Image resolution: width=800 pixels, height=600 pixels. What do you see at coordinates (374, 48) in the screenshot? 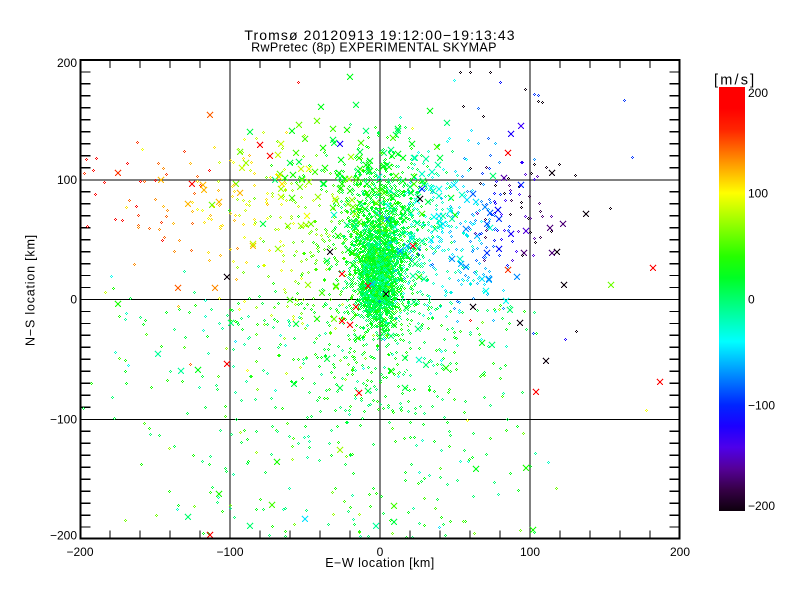
I see `svg-text:RwPretec (8p) EXPERIMENTAL SKY: RwPretec (8p) EXPERIMENTAL SKYMAP` at bounding box center [374, 48].